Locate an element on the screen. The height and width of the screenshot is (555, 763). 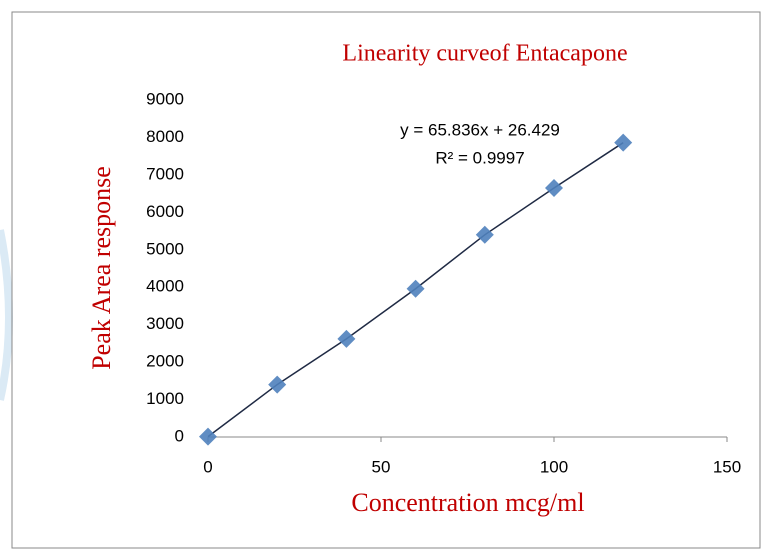
equation: y = 65.836x + 26.429 is located at coordinates (480, 129).